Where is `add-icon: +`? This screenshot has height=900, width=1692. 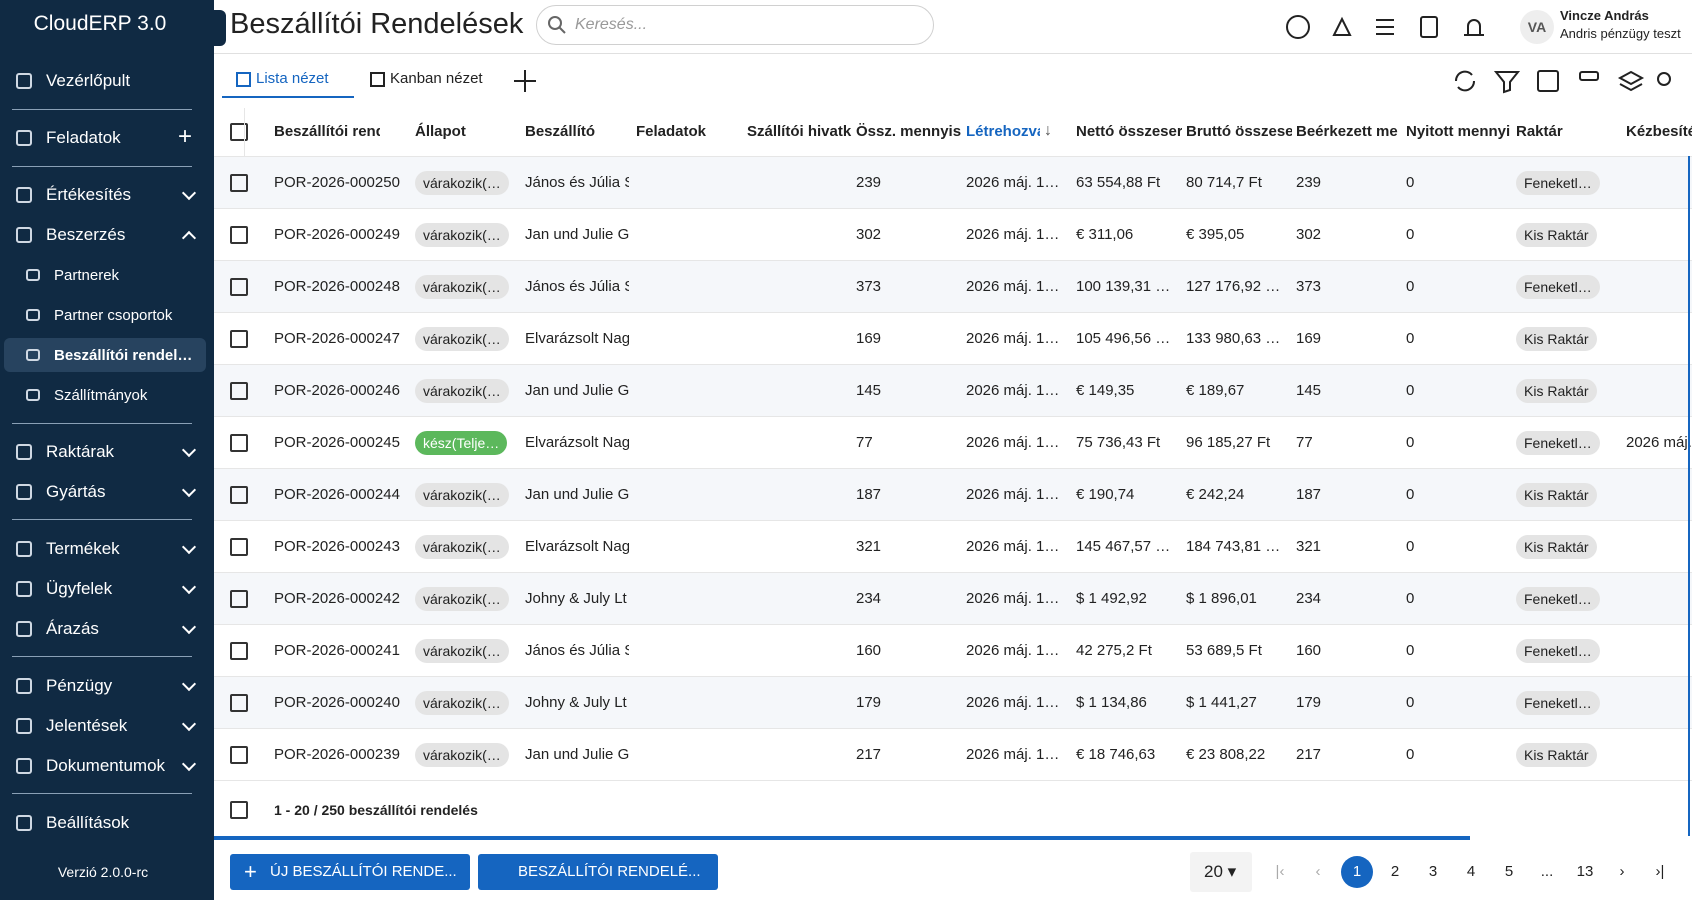
add-icon: + is located at coordinates (184, 136).